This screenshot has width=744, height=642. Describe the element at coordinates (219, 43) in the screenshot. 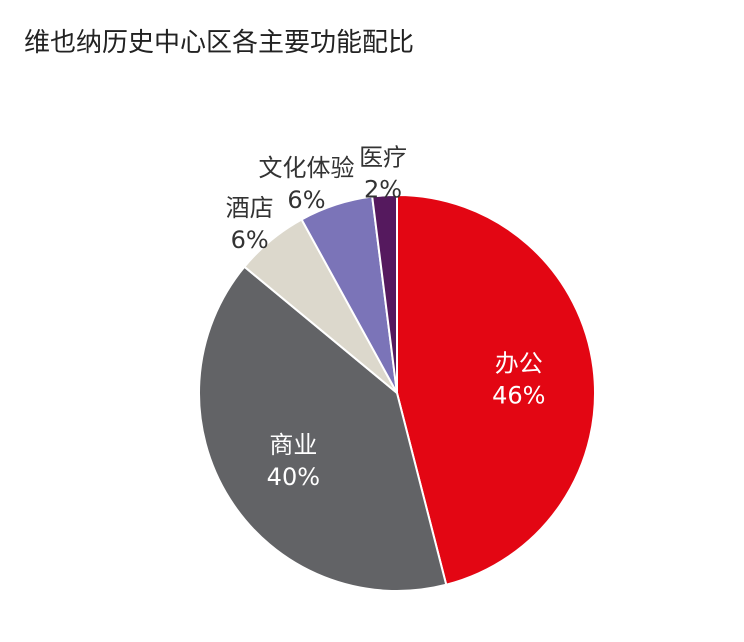

I see `chart-title: 维也纳历史中心区各主要功能配比` at that location.